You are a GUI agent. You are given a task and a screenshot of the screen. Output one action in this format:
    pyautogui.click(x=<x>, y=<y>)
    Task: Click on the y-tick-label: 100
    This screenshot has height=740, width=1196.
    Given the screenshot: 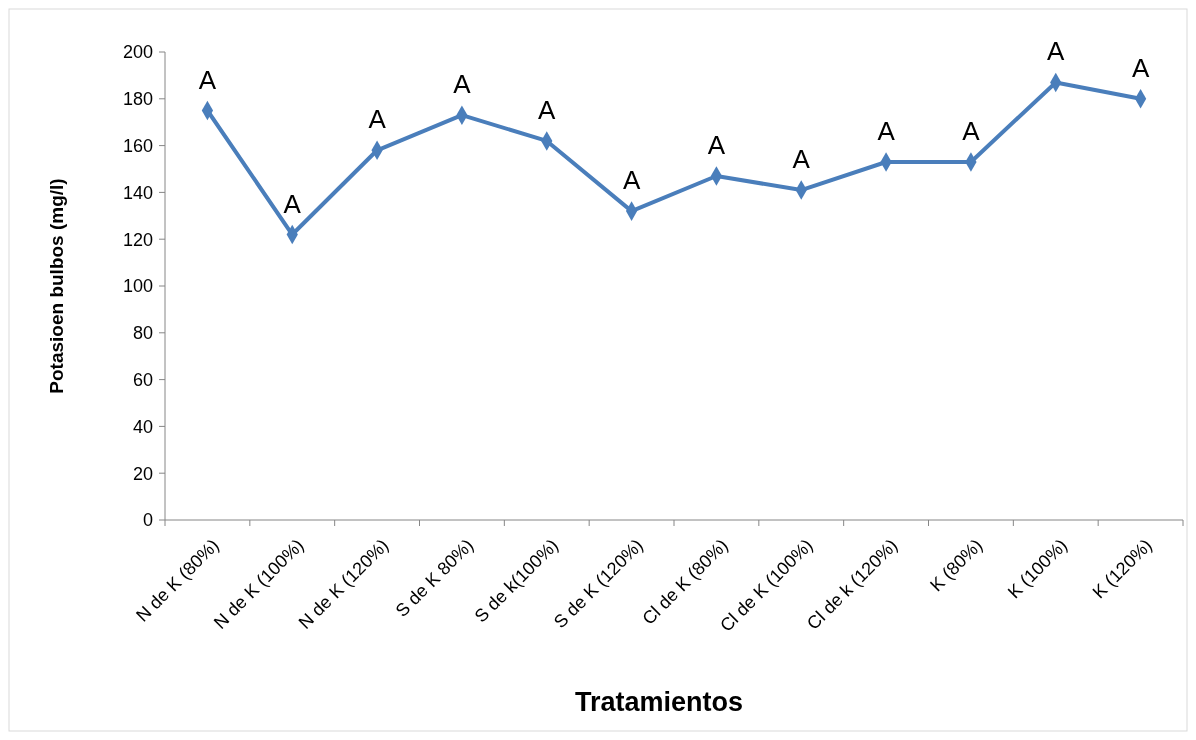 What is the action you would take?
    pyautogui.click(x=137, y=286)
    